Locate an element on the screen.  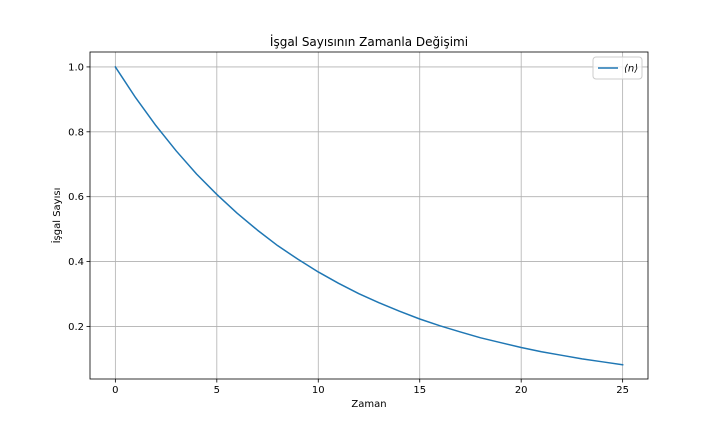
x-tick-label: 15 is located at coordinates (419, 390).